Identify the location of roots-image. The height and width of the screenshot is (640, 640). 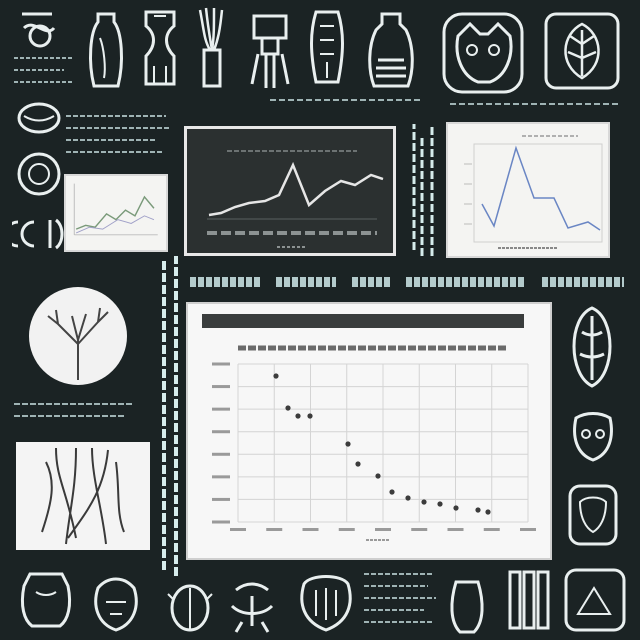
(83, 496).